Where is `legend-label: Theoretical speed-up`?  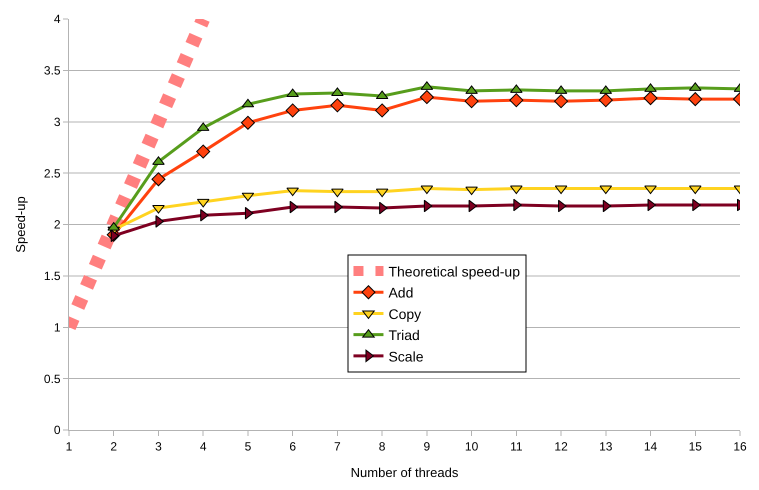
legend-label: Theoretical speed-up is located at coordinates (454, 272).